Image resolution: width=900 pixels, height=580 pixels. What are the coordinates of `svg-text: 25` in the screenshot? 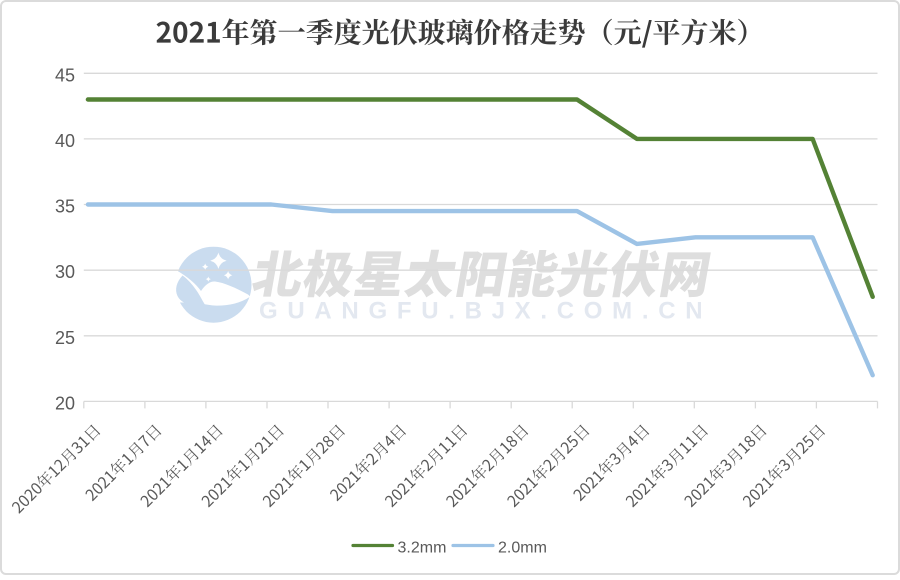 It's located at (65, 338).